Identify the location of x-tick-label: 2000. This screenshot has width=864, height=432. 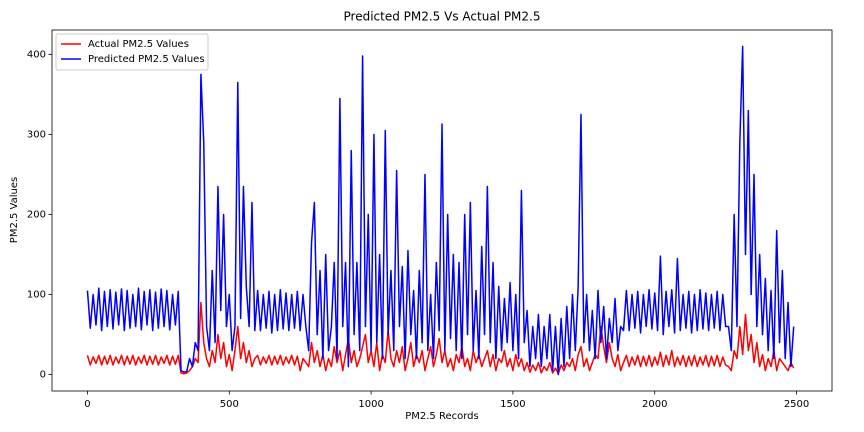
(654, 404).